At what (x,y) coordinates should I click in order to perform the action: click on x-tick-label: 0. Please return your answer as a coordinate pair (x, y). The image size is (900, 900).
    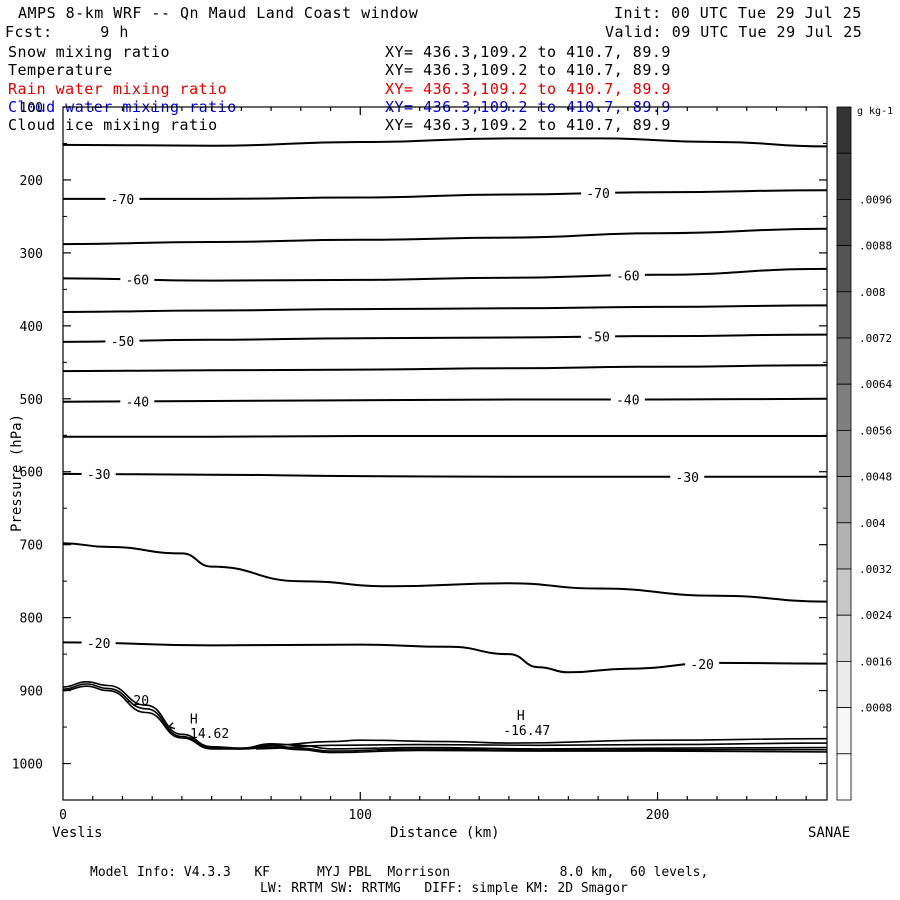
    Looking at the image, I should click on (63, 815).